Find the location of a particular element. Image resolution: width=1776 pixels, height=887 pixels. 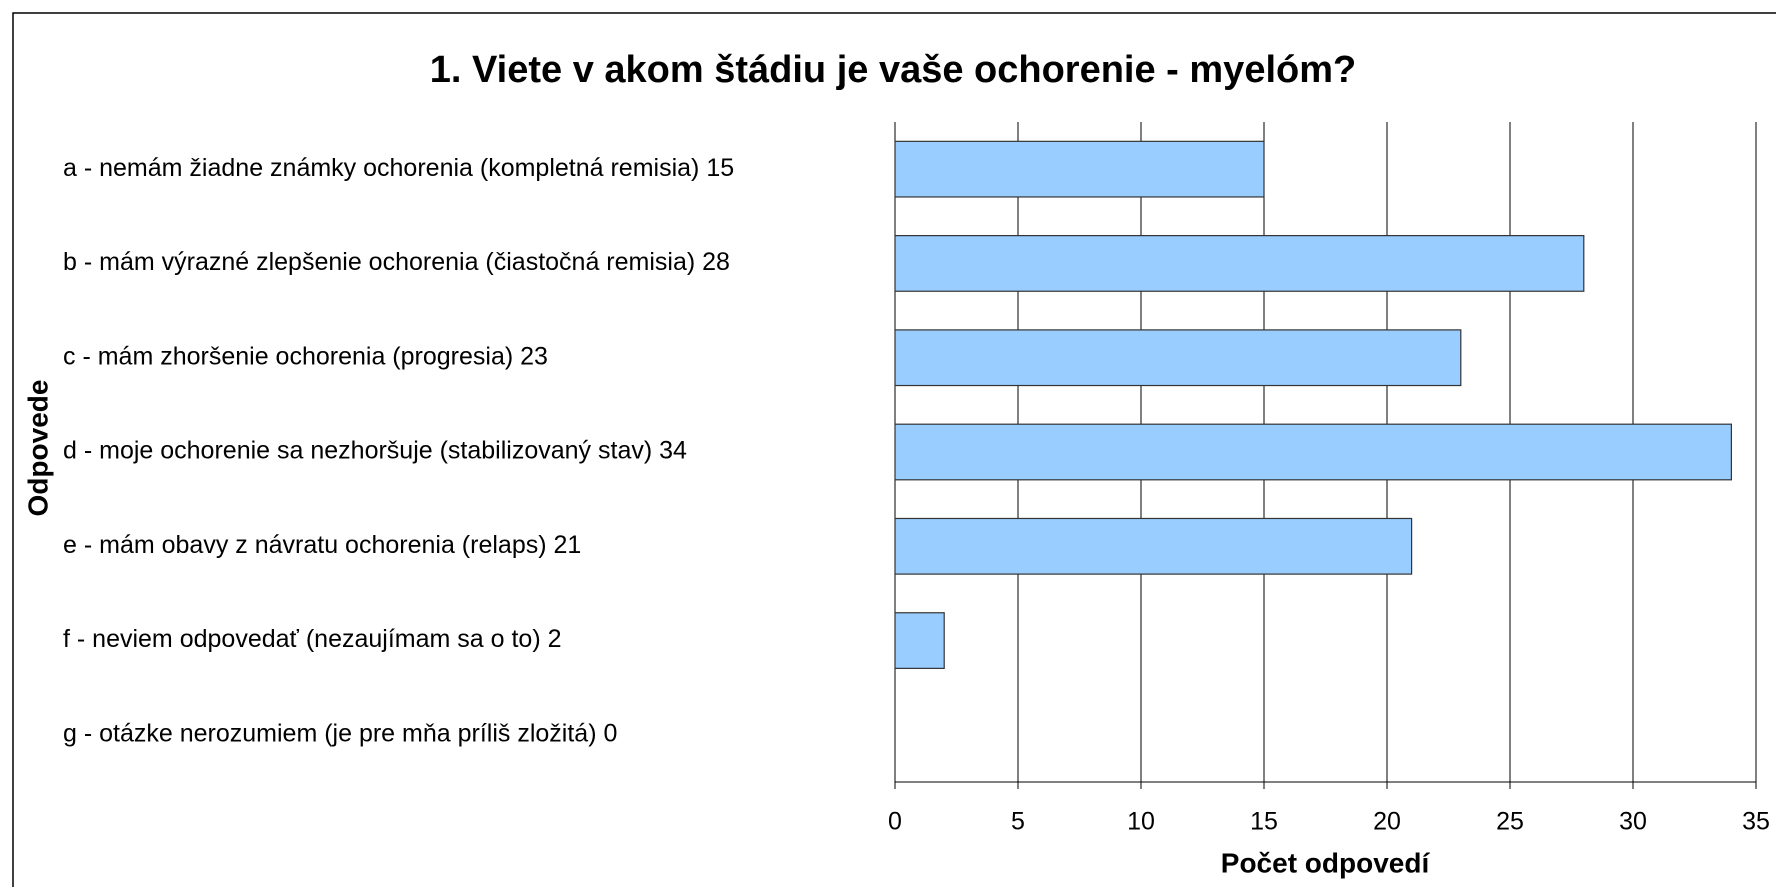

x-tick-label: 0 is located at coordinates (895, 822).